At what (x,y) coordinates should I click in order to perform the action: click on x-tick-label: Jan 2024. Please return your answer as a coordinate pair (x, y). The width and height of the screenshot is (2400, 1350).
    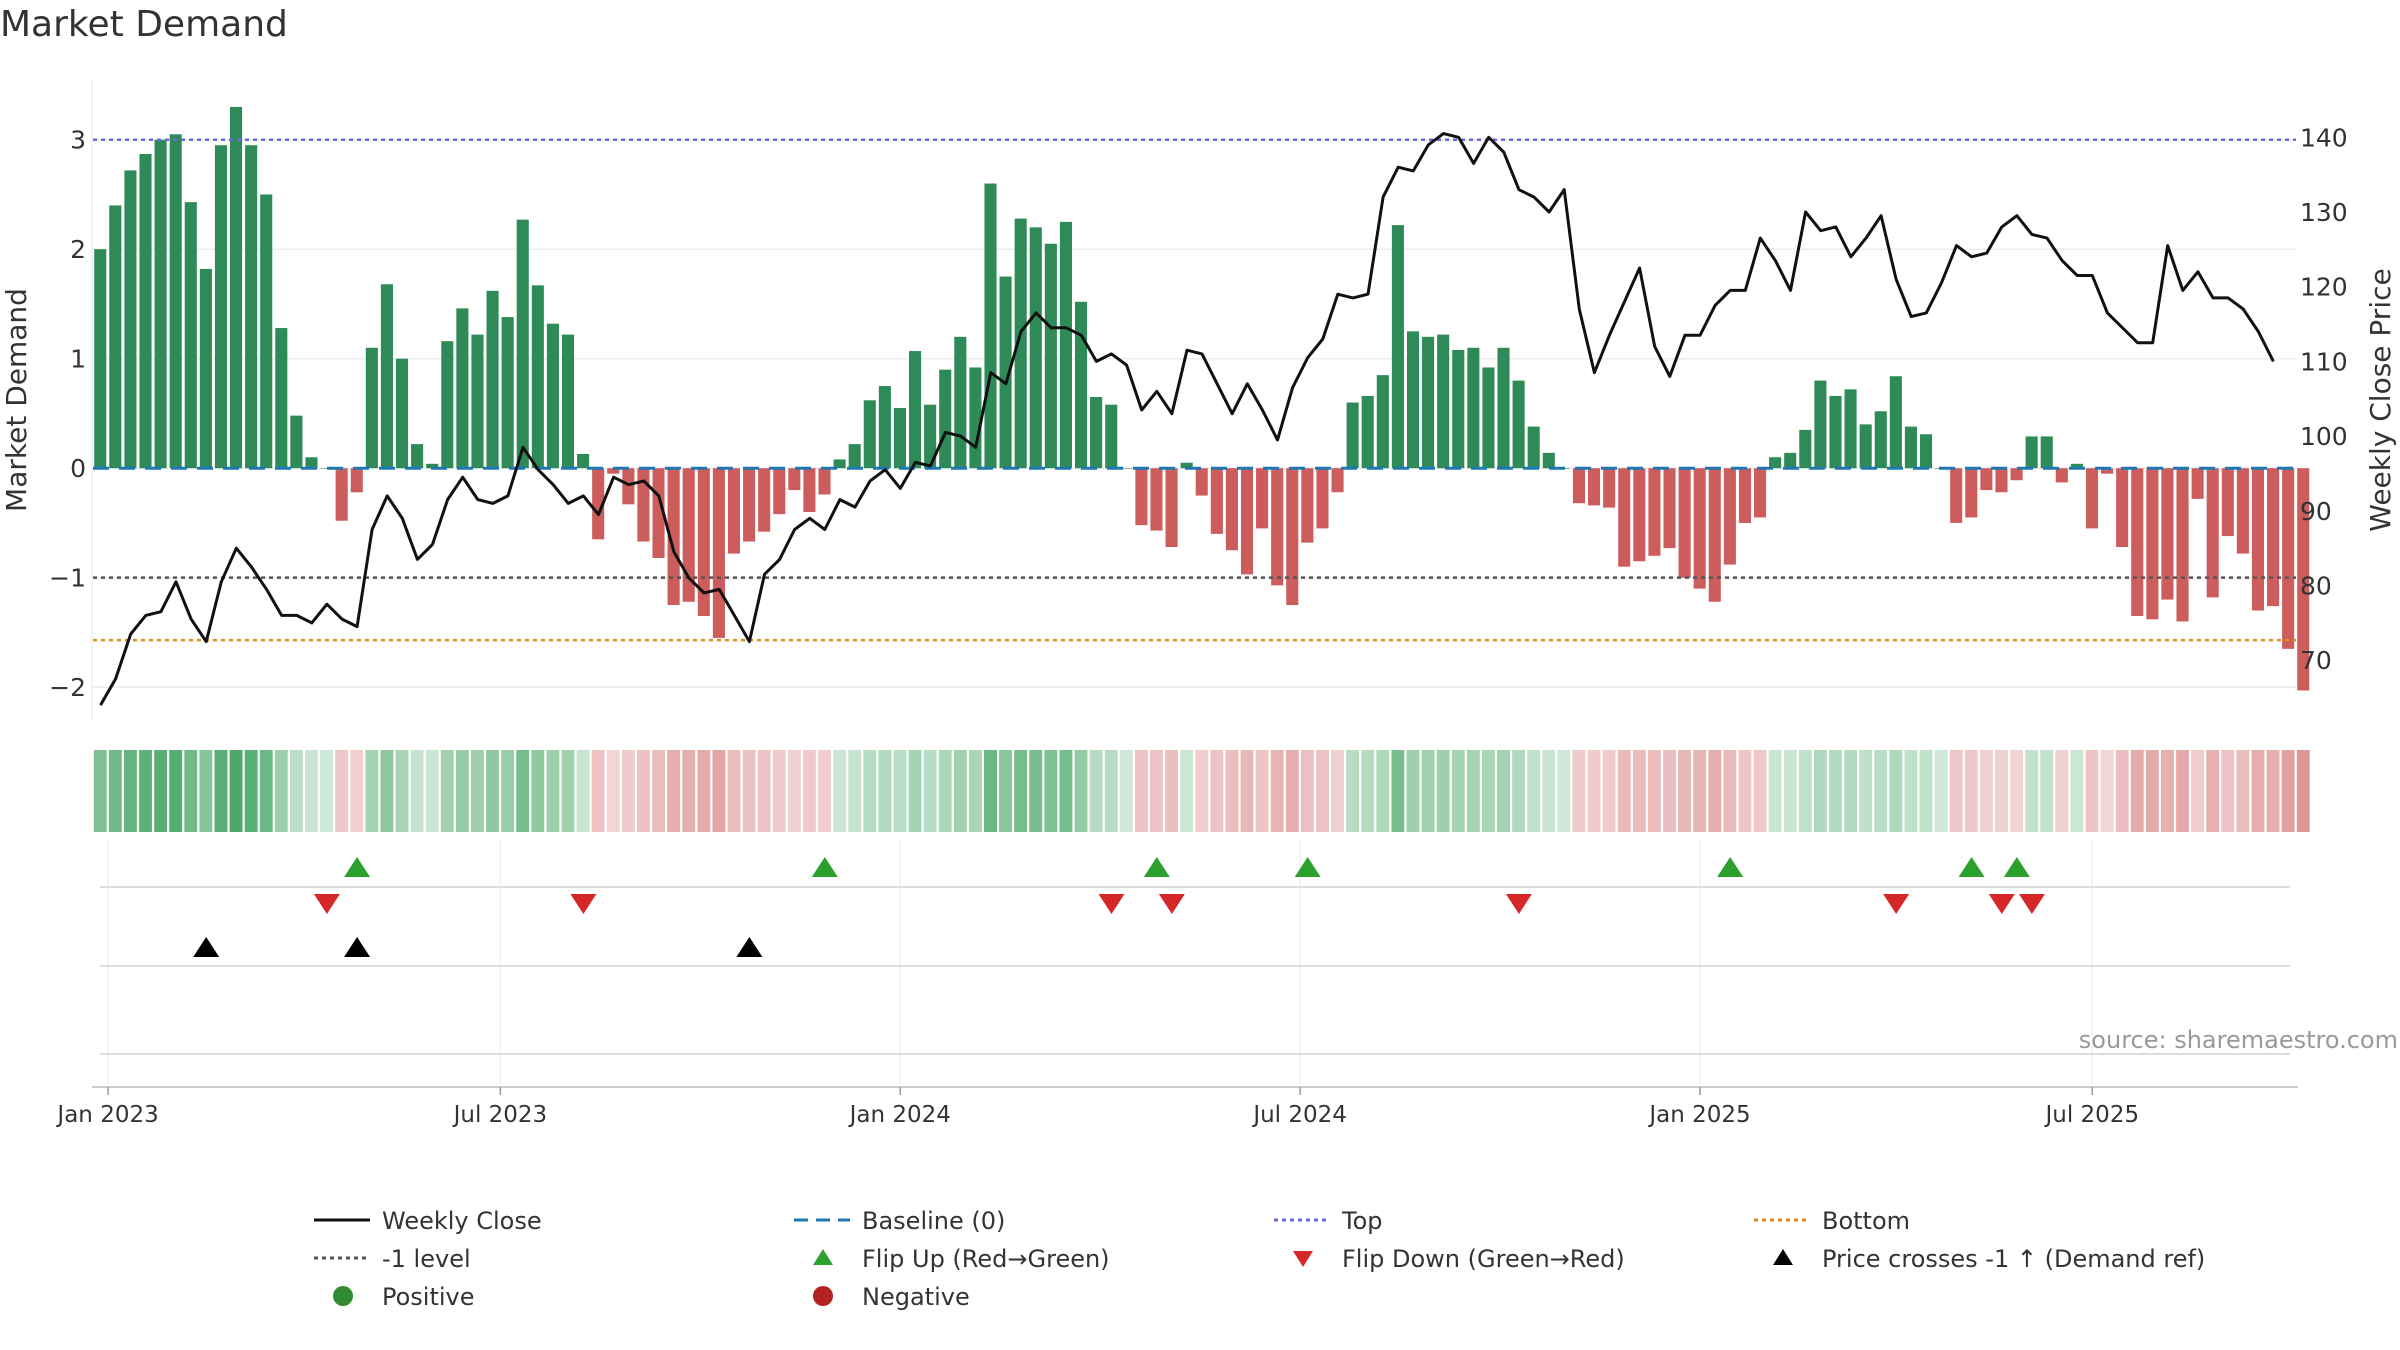
    Looking at the image, I should click on (899, 1115).